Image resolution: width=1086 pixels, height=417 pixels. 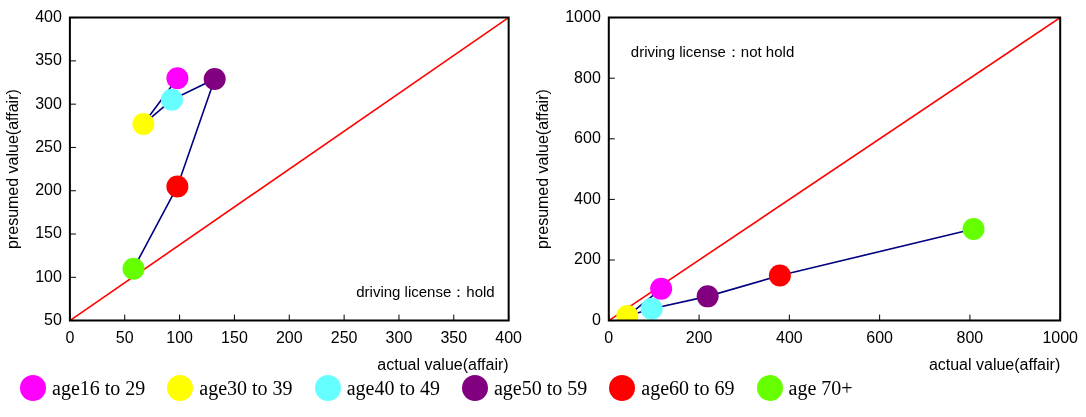 I want to click on x-tick-label: 800, so click(x=970, y=337).